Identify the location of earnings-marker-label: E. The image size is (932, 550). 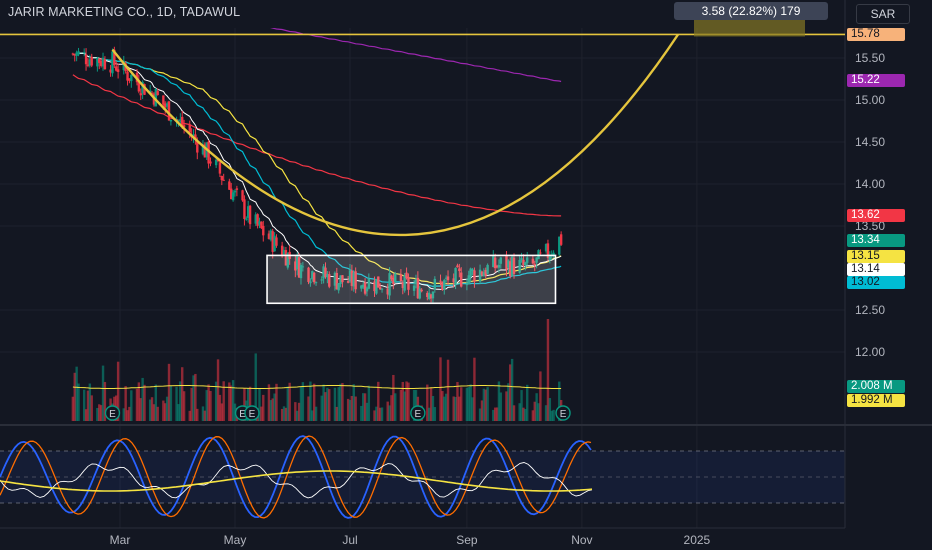
(112, 414).